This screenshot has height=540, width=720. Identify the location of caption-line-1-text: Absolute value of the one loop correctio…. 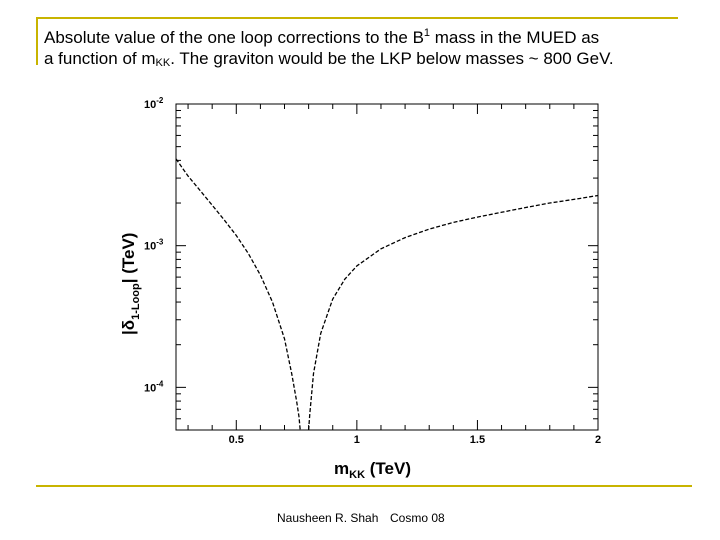
(234, 37).